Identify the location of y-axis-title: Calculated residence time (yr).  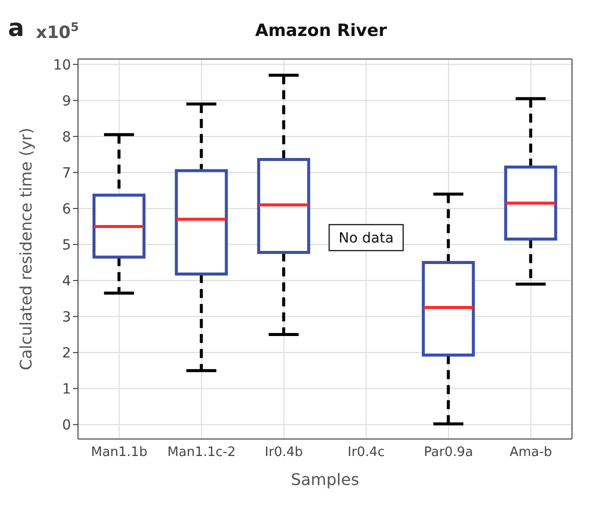
(26, 249).